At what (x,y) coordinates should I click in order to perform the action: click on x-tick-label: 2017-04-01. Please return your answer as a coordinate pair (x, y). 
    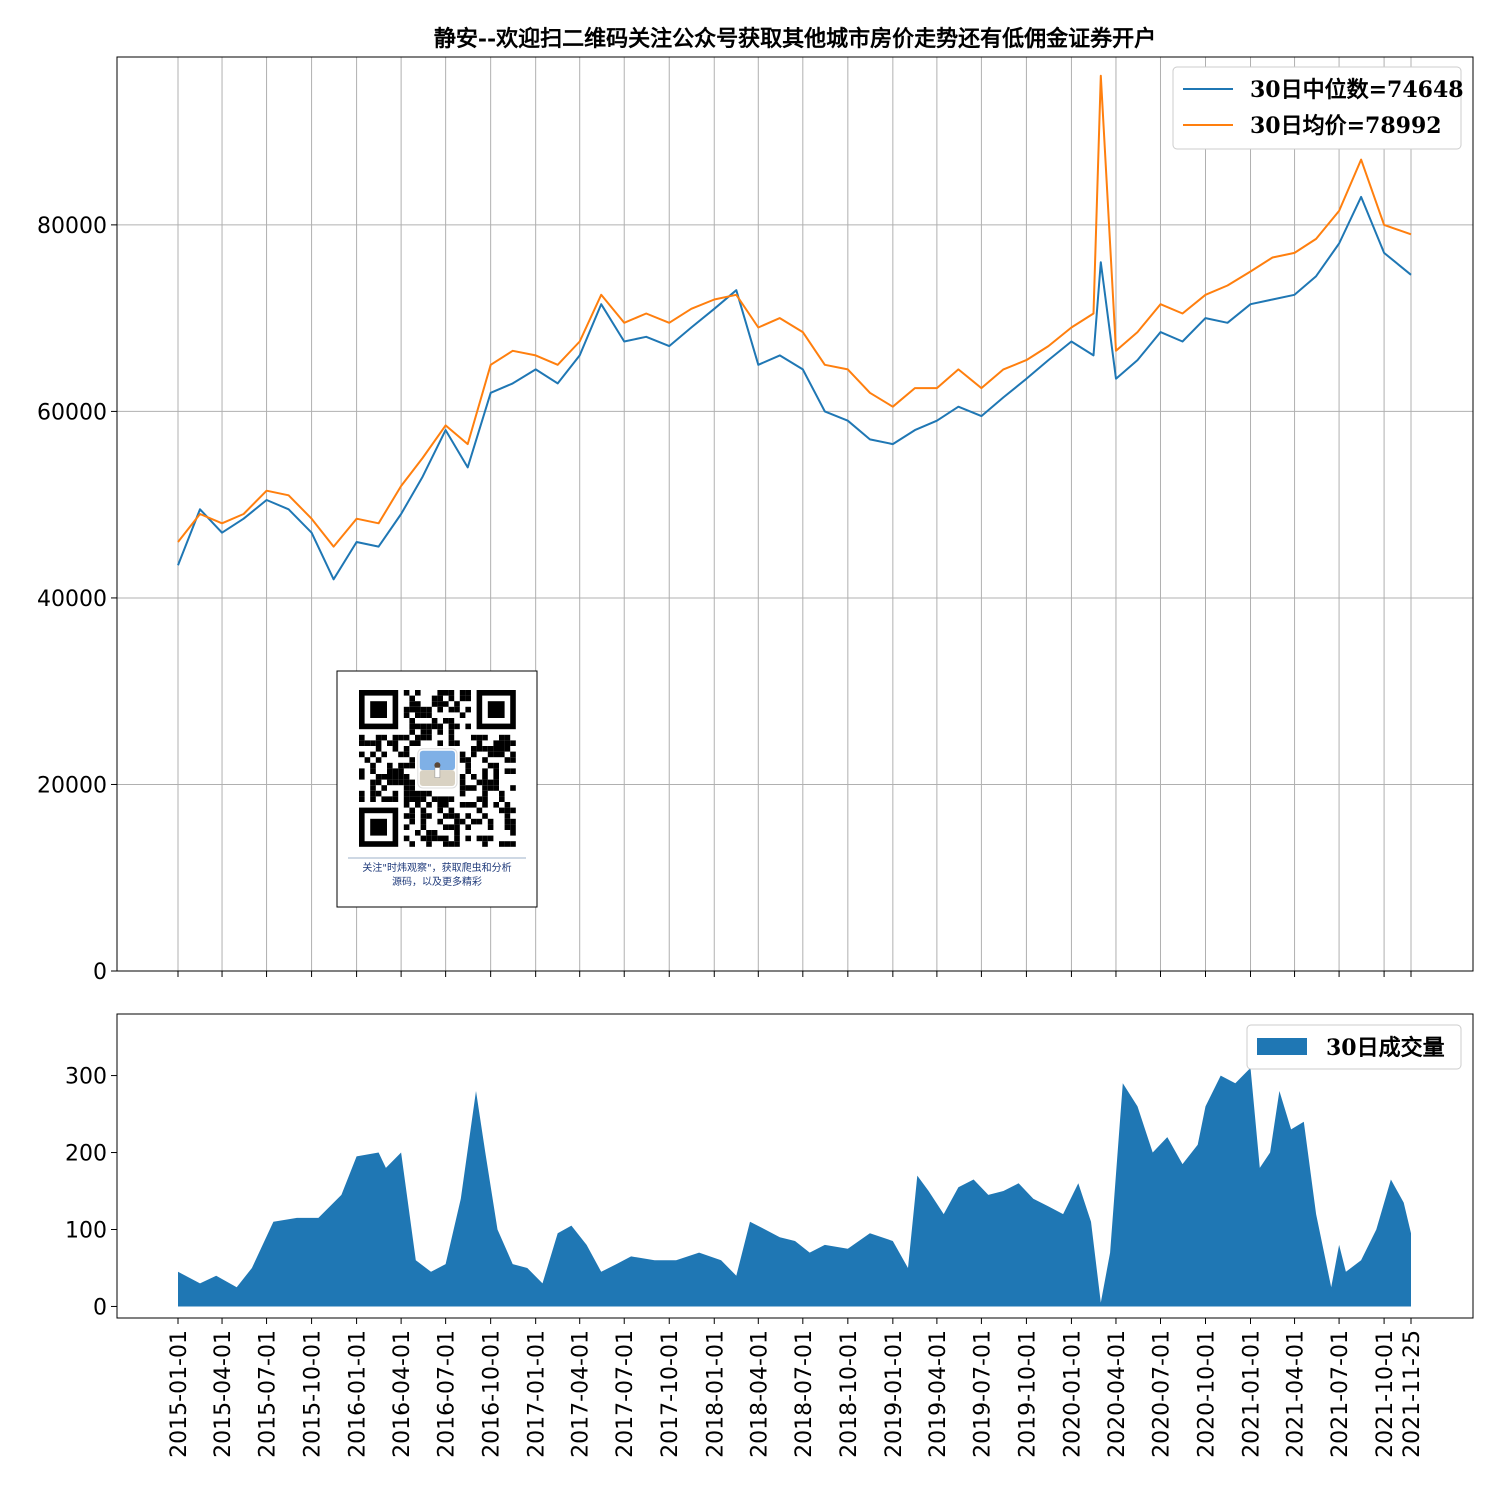
    Looking at the image, I should click on (581, 1394).